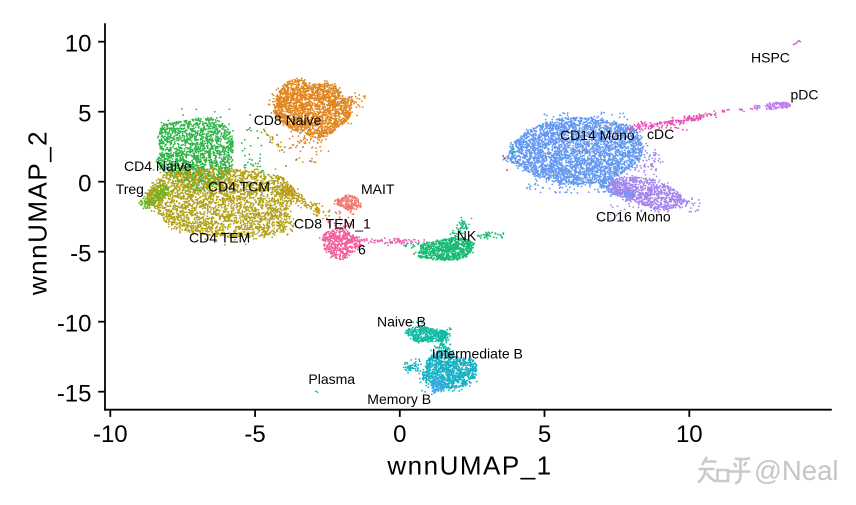 The height and width of the screenshot is (505, 856). I want to click on svg-text: cDC, so click(660, 134).